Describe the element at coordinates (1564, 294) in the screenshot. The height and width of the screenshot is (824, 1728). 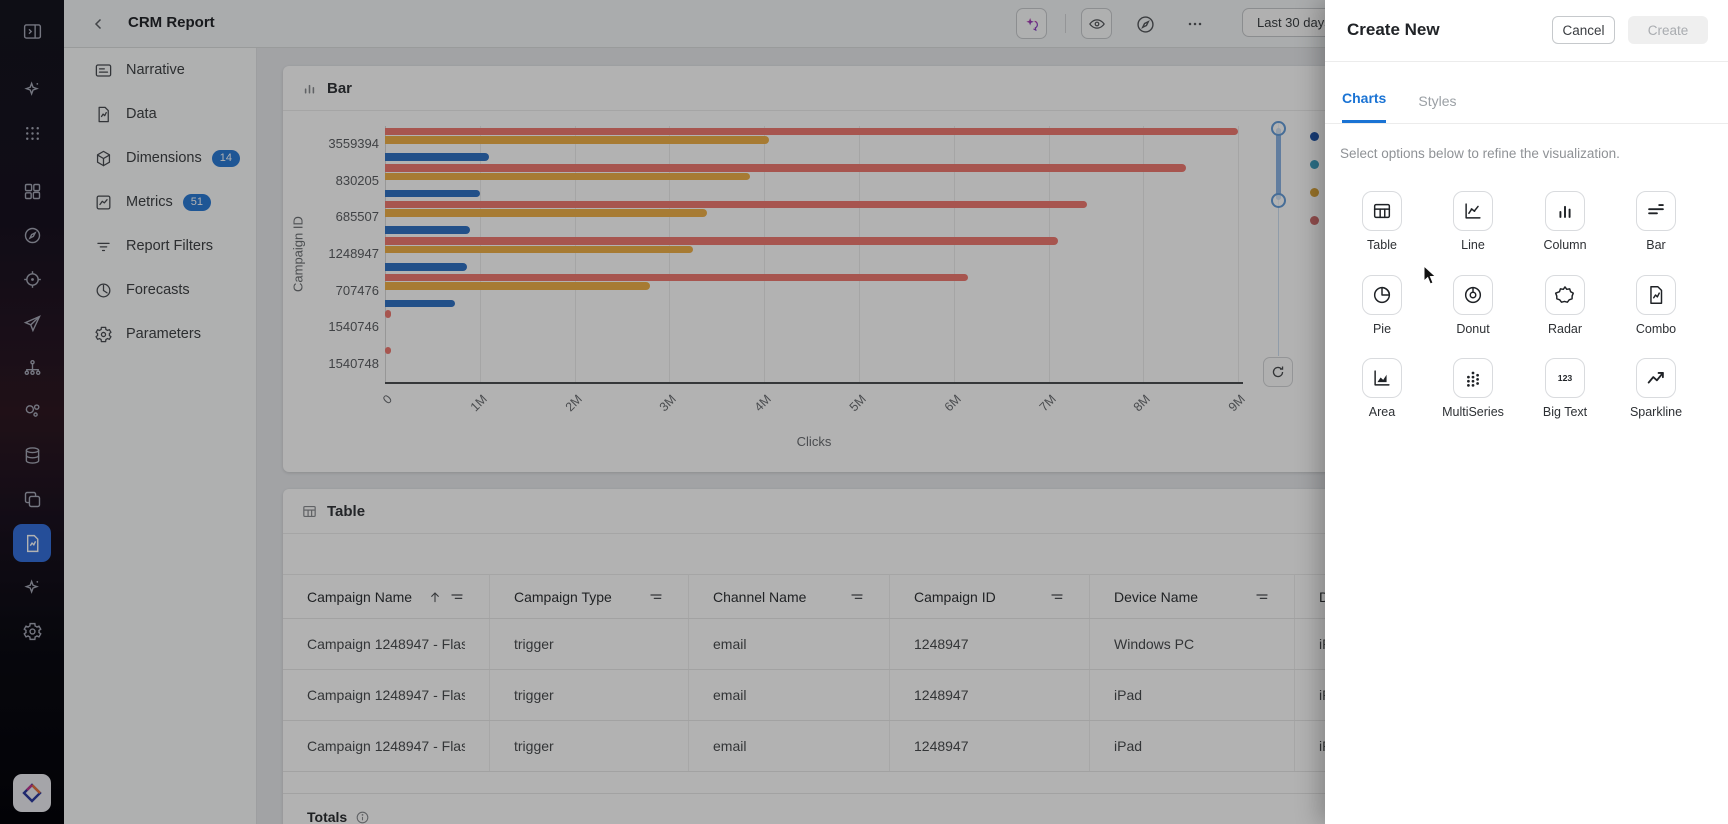
I see `radar-icon` at that location.